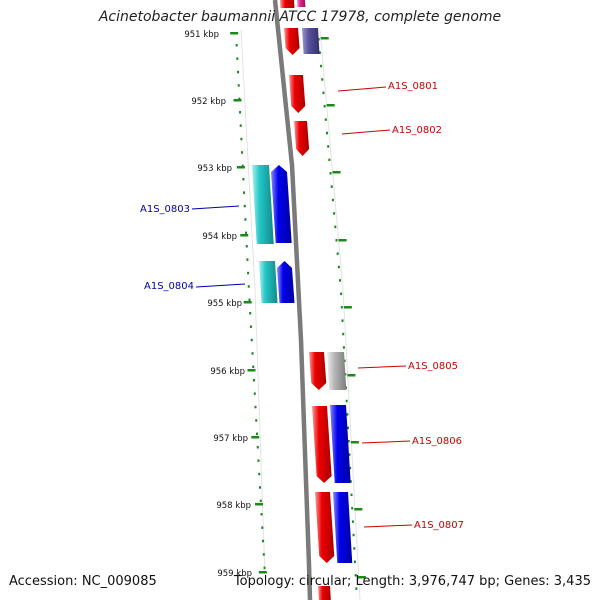  Describe the element at coordinates (439, 525) in the screenshot. I see `gene-label: A1S_0807` at that location.